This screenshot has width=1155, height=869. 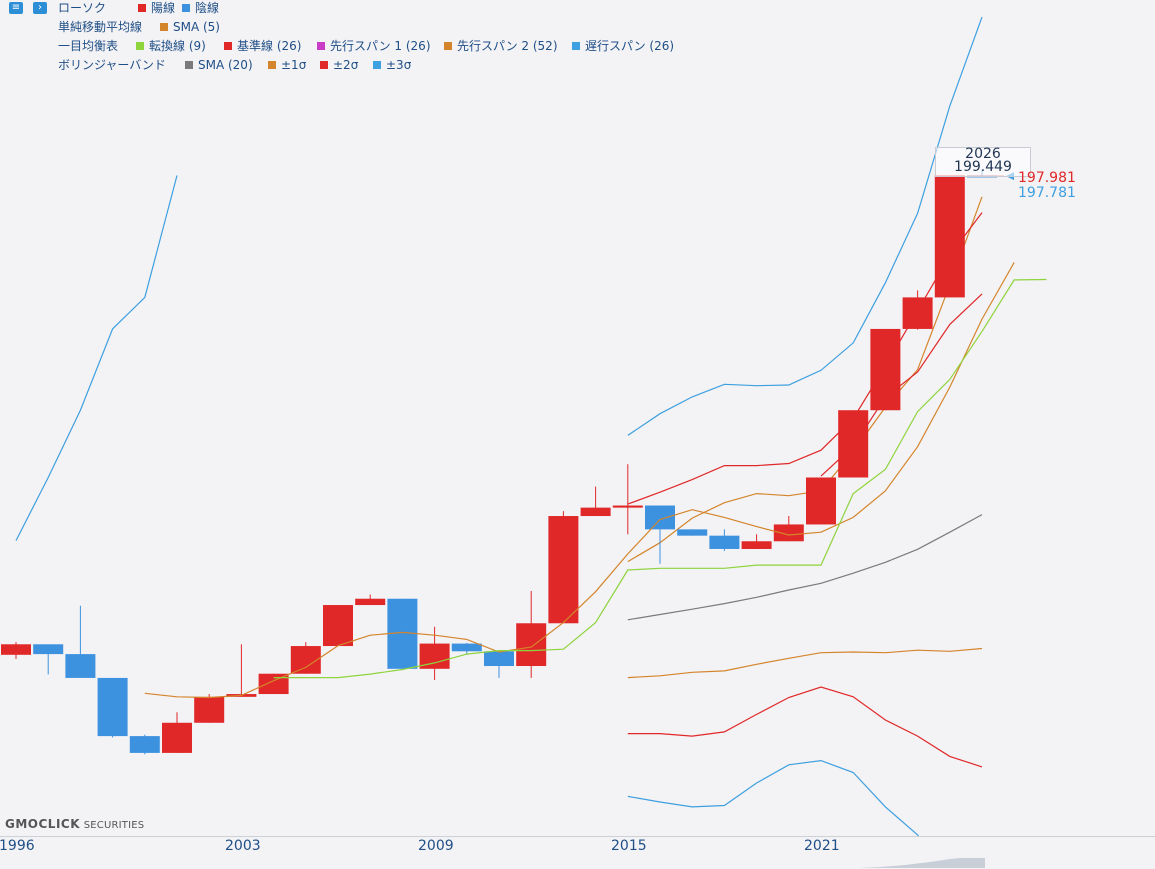 I want to click on expand-arrow-icon: ›, so click(x=40, y=8).